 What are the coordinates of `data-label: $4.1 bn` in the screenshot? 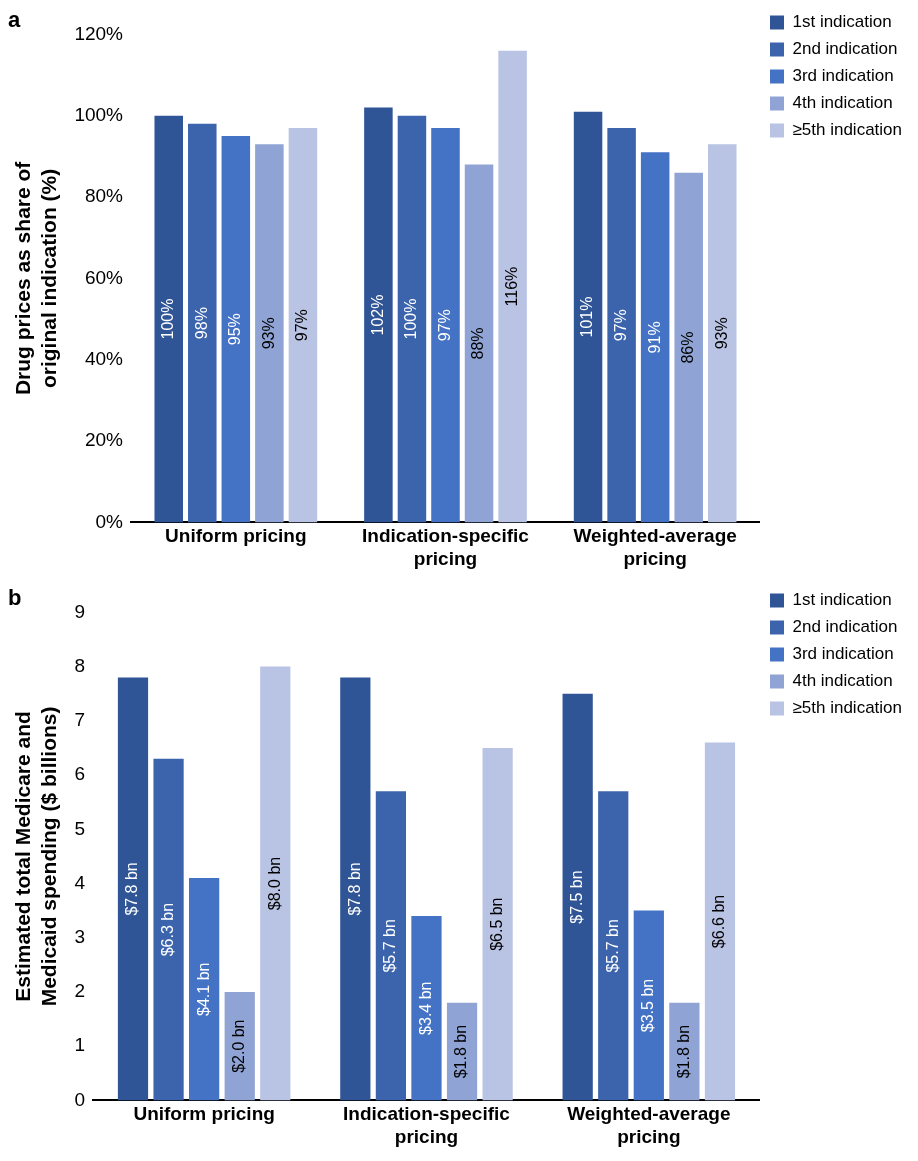 It's located at (203, 989).